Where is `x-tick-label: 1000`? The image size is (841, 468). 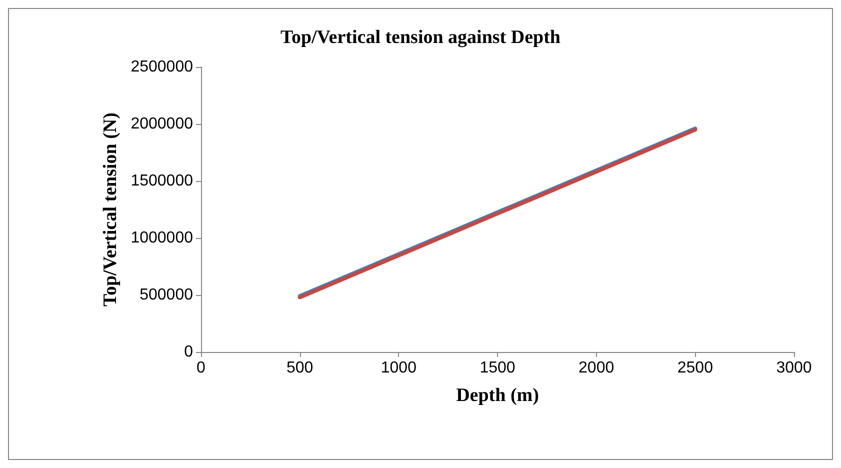 x-tick-label: 1000 is located at coordinates (398, 368).